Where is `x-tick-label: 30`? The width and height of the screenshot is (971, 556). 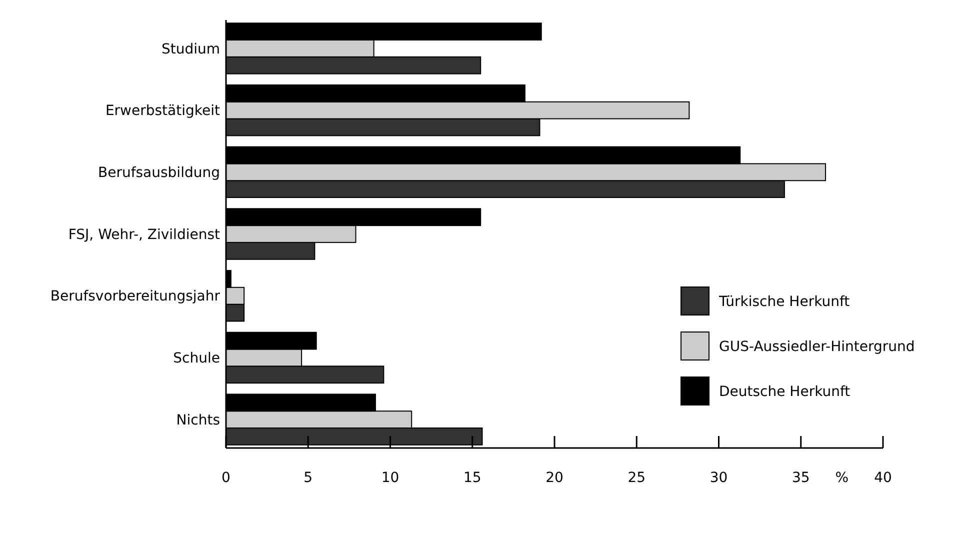
x-tick-label: 30 is located at coordinates (719, 478).